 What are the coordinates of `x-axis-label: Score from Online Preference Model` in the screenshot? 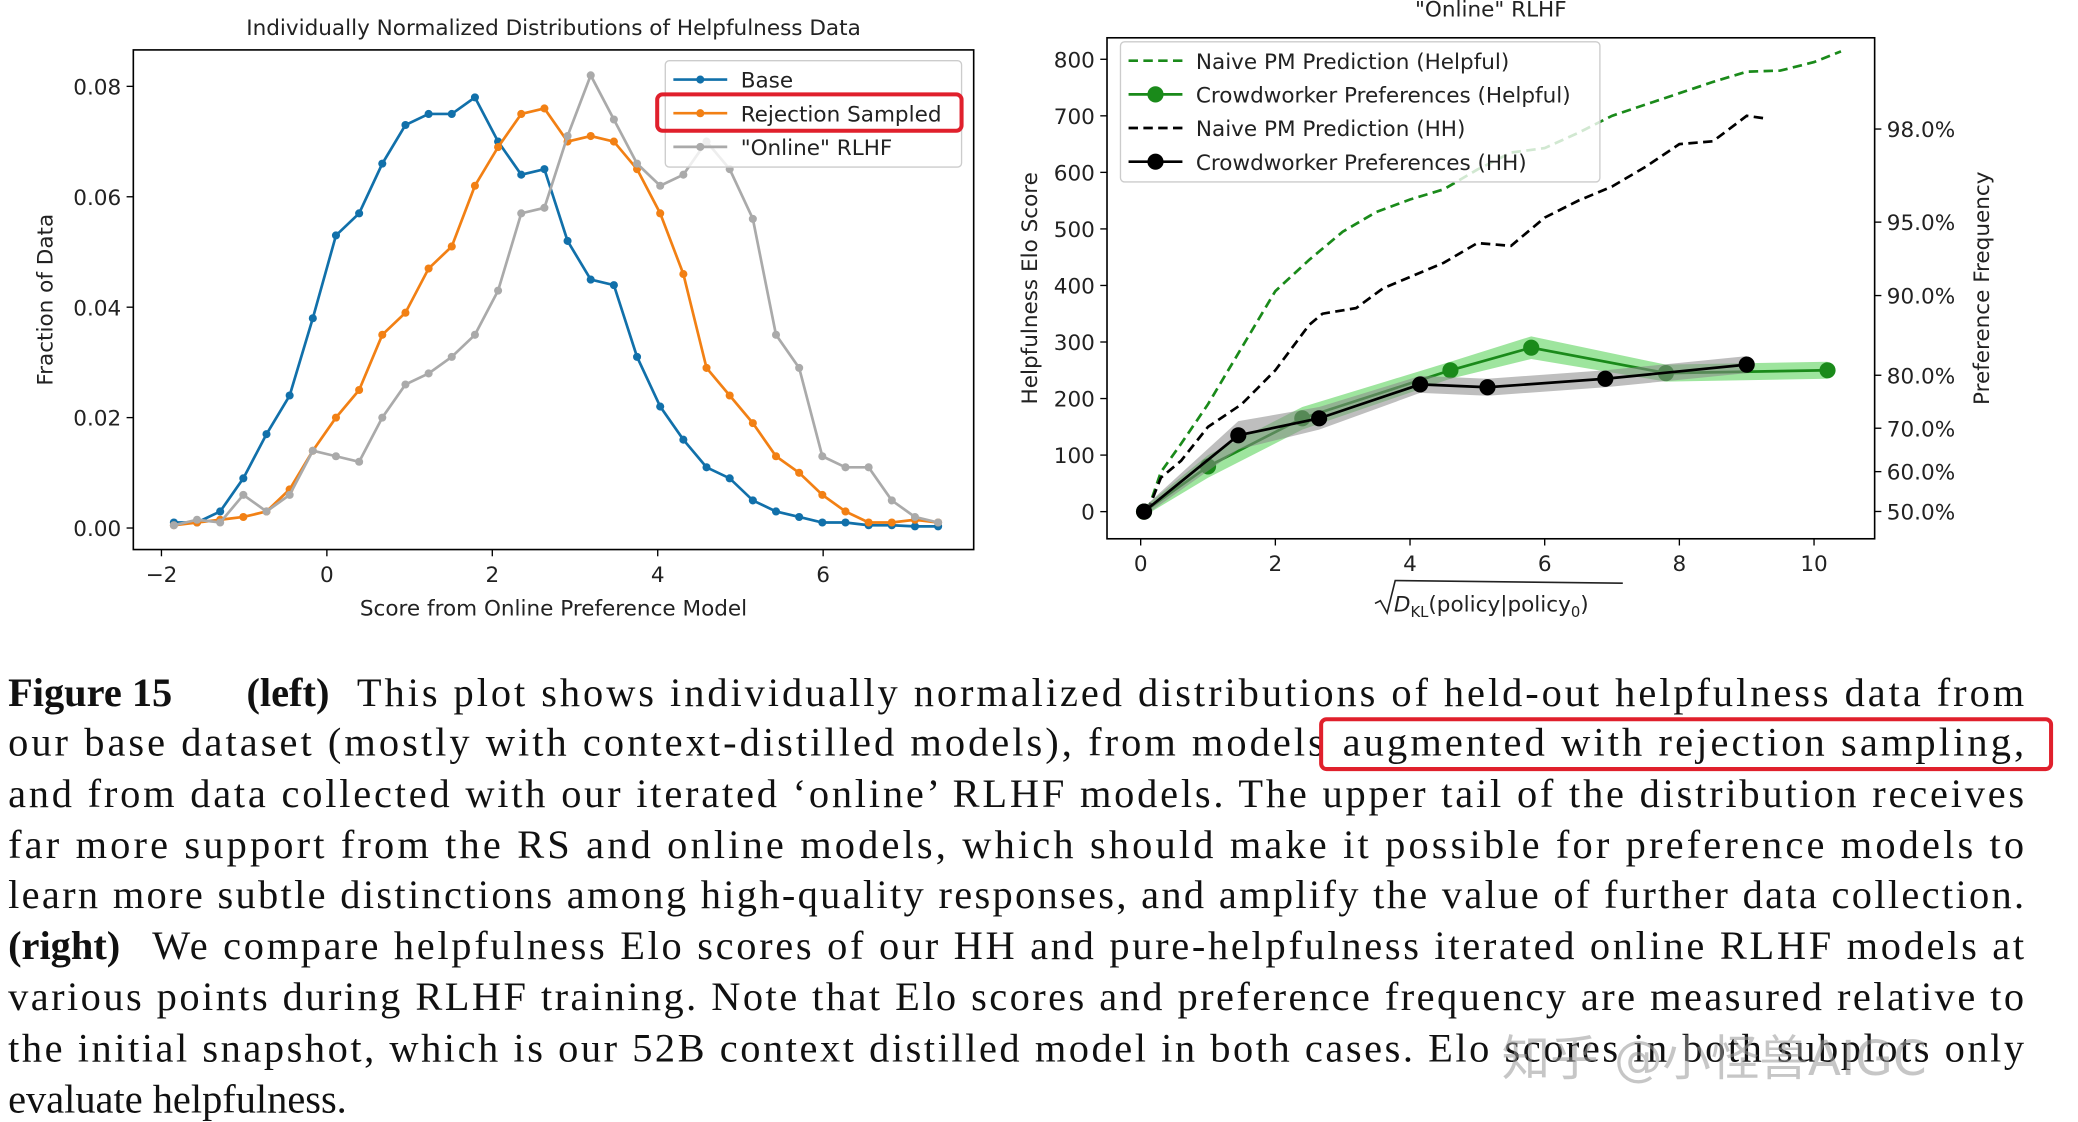 It's located at (553, 609).